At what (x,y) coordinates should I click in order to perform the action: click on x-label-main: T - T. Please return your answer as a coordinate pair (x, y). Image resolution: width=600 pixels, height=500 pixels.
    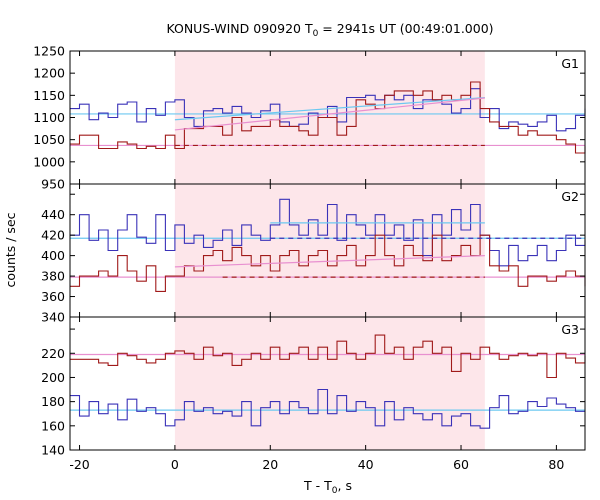
    Looking at the image, I should click on (317, 485).